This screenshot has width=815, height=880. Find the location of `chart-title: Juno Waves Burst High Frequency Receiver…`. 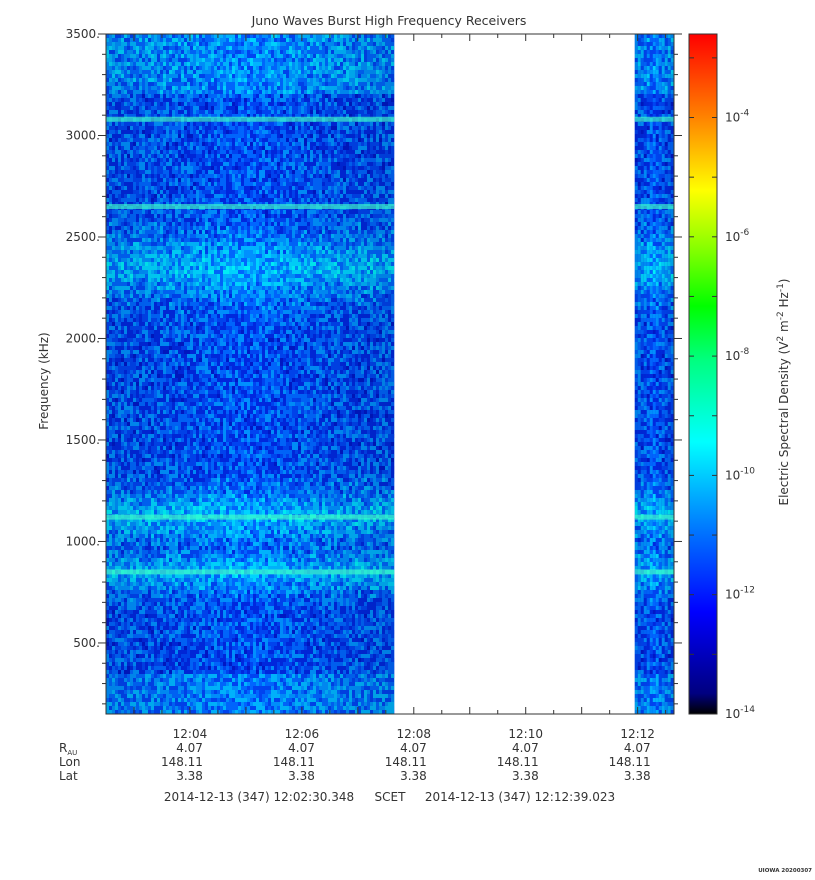

chart-title: Juno Waves Burst High Frequency Receiver… is located at coordinates (389, 20).